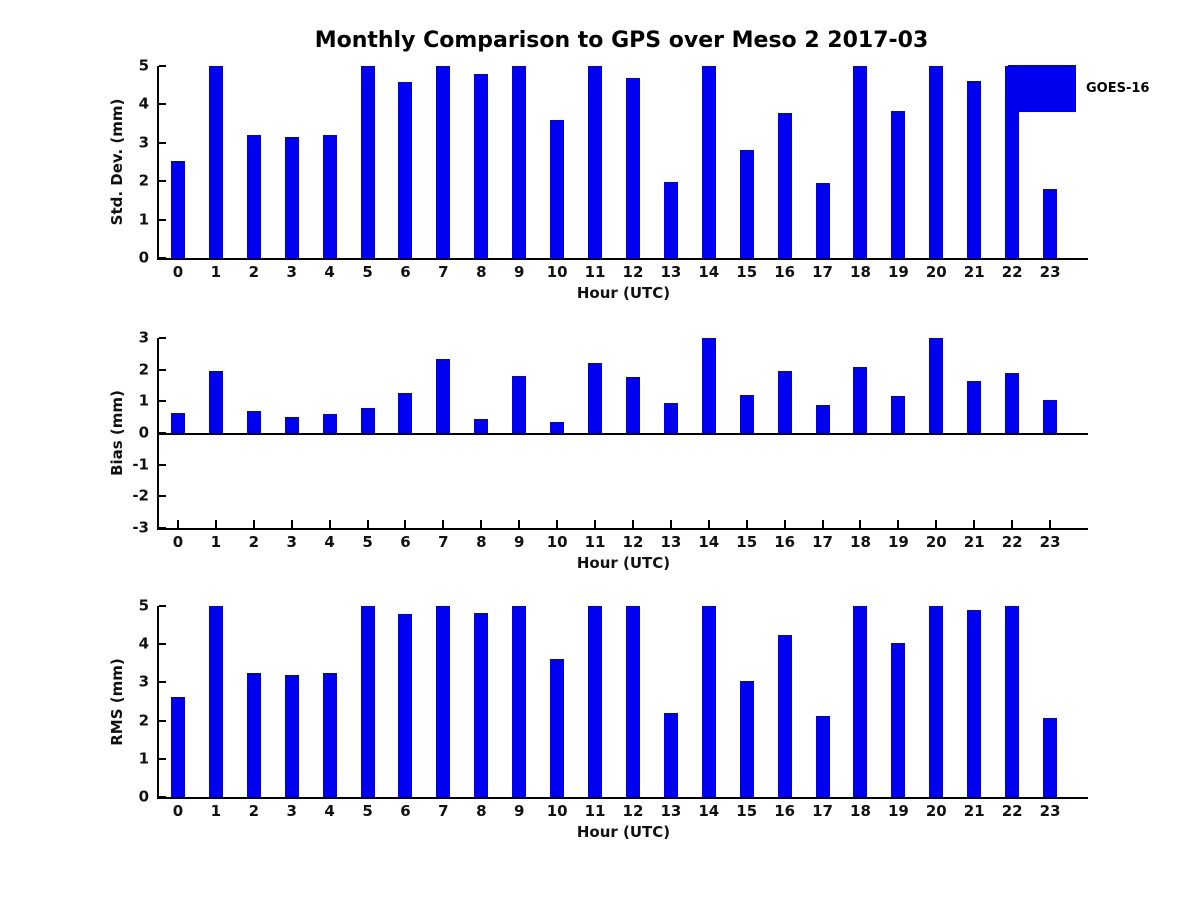 The width and height of the screenshot is (1200, 900). I want to click on y-tick-label: 4, so click(143, 103).